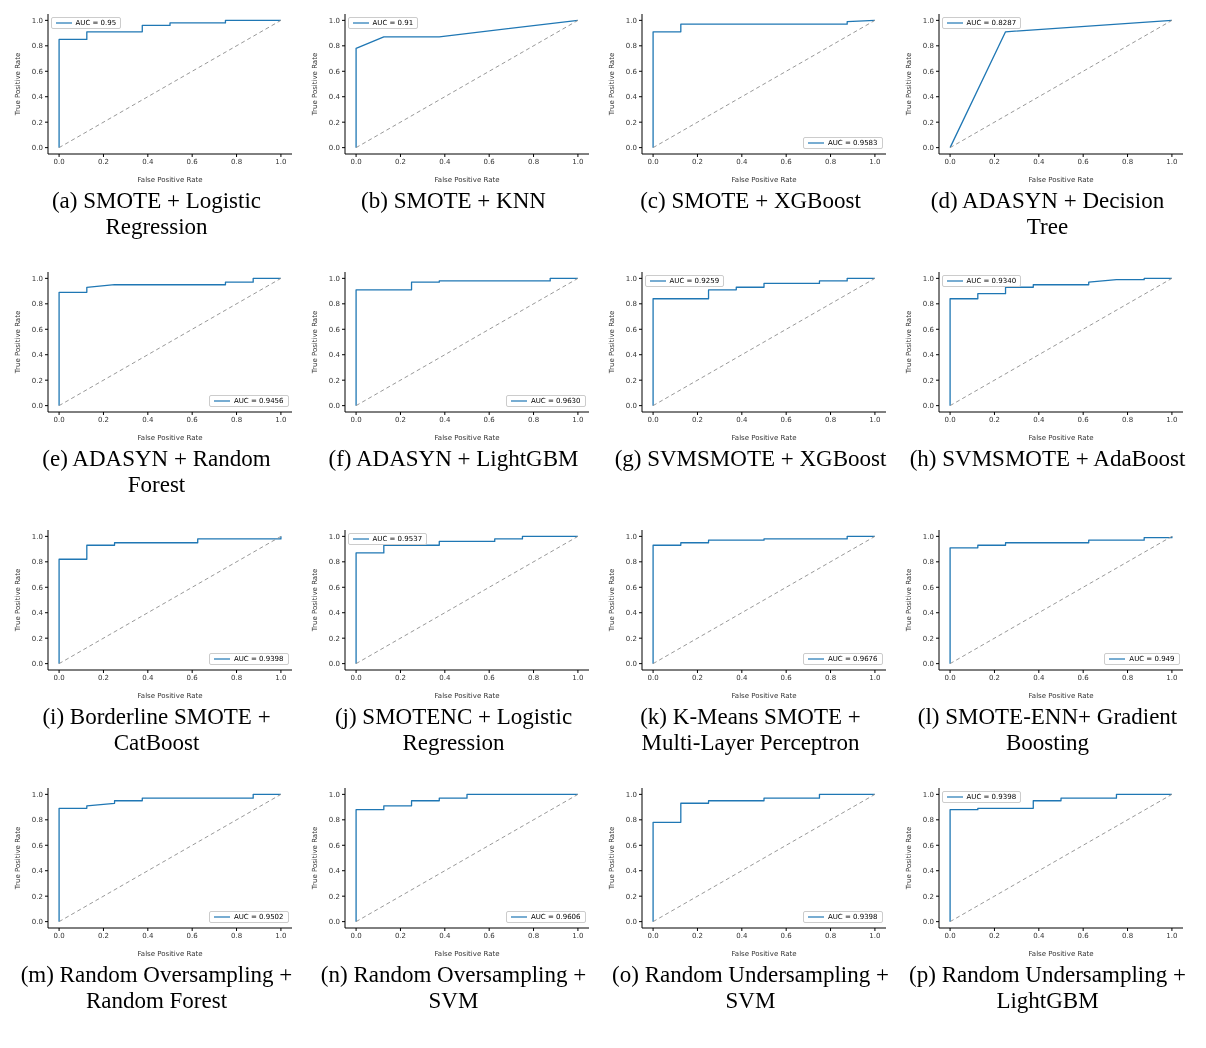 The height and width of the screenshot is (1048, 1206). Describe the element at coordinates (156, 988) in the screenshot. I see `text: (m) Random Oversampling + Random Forest` at that location.